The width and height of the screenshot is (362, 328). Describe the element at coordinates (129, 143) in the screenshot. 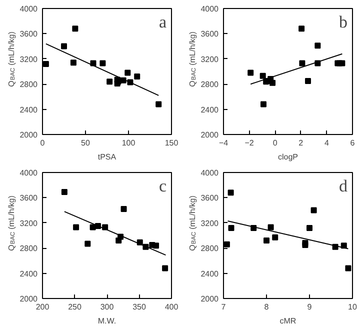

I see `x-tick-label: 100` at that location.